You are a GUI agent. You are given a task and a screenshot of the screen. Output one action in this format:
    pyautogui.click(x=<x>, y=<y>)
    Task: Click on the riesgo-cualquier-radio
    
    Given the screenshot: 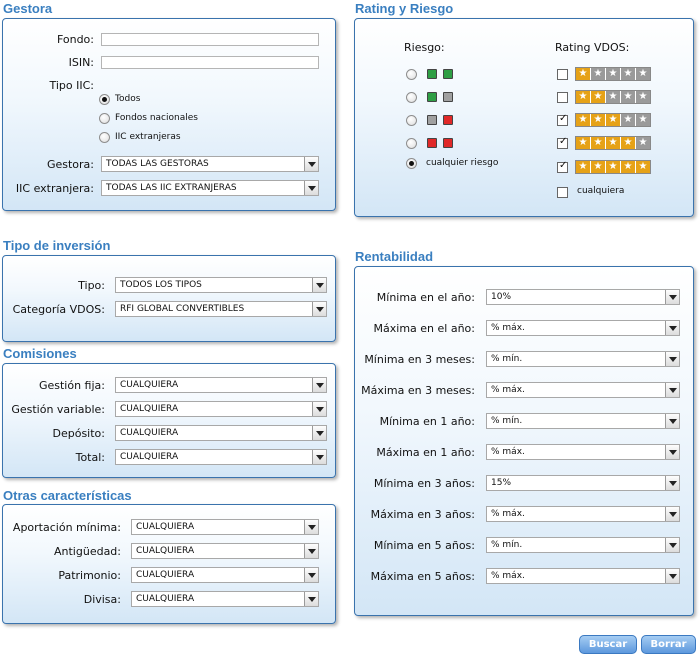 What is the action you would take?
    pyautogui.click(x=411, y=163)
    